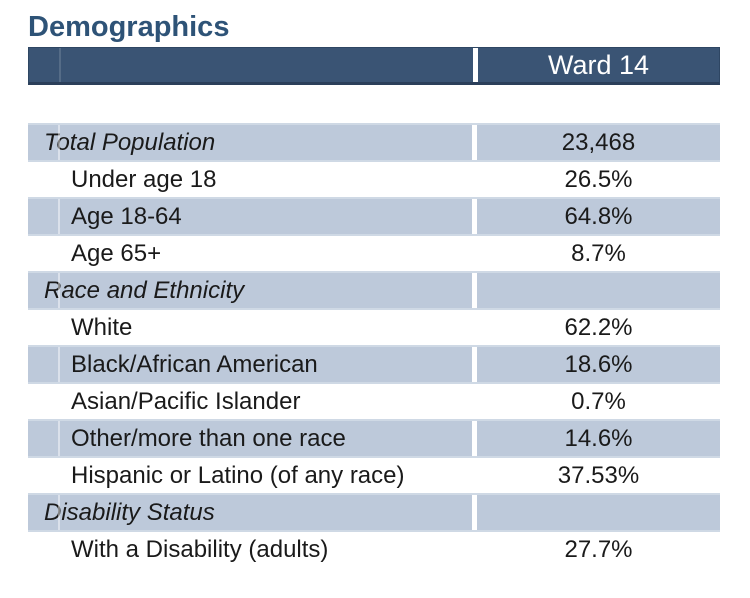 This screenshot has width=750, height=598. I want to click on row-value: 18.6%, so click(598, 364).